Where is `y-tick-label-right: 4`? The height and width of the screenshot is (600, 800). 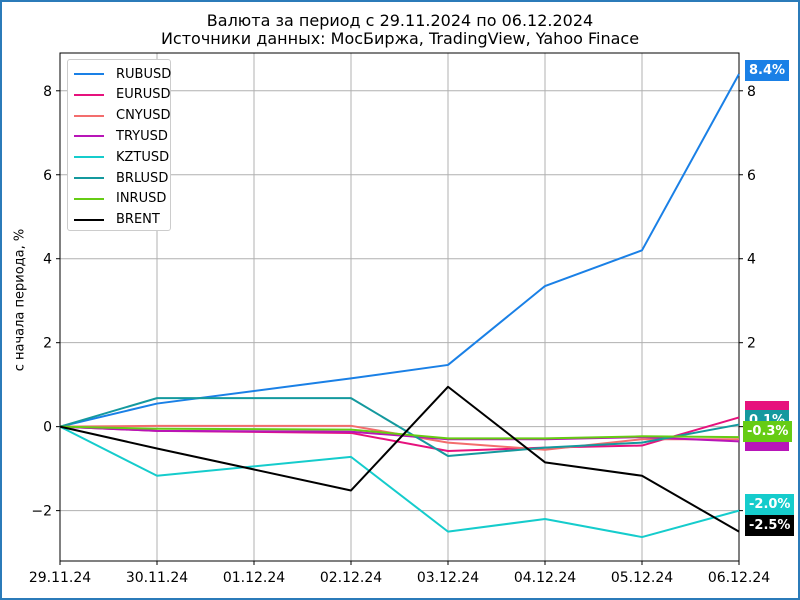
y-tick-label-right: 4 is located at coordinates (751, 260).